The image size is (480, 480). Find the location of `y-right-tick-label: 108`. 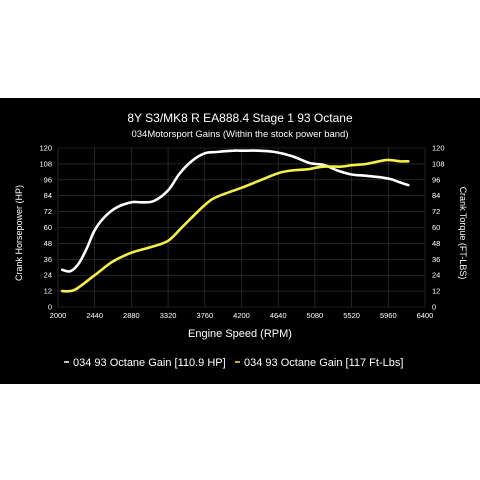

y-right-tick-label: 108 is located at coordinates (438, 163).